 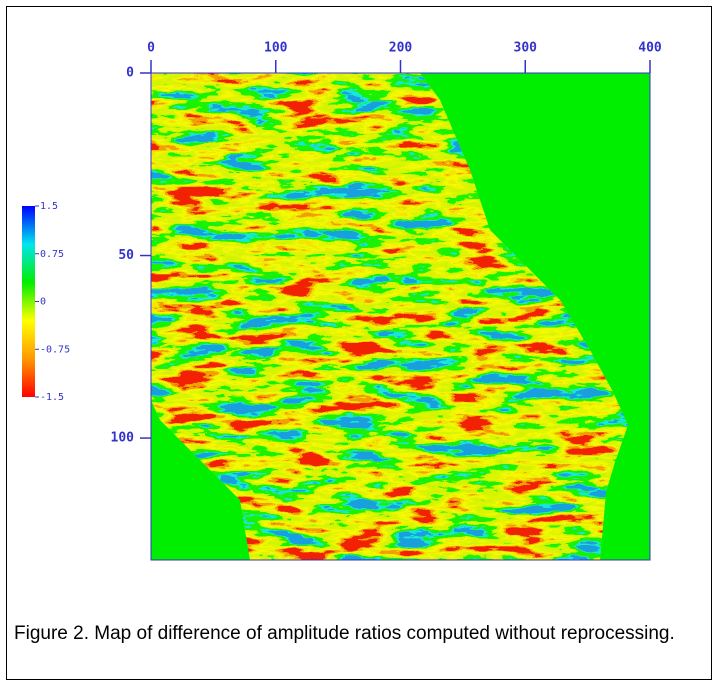 What do you see at coordinates (49, 206) in the screenshot?
I see `colorbar-tick-label: 1.5` at bounding box center [49, 206].